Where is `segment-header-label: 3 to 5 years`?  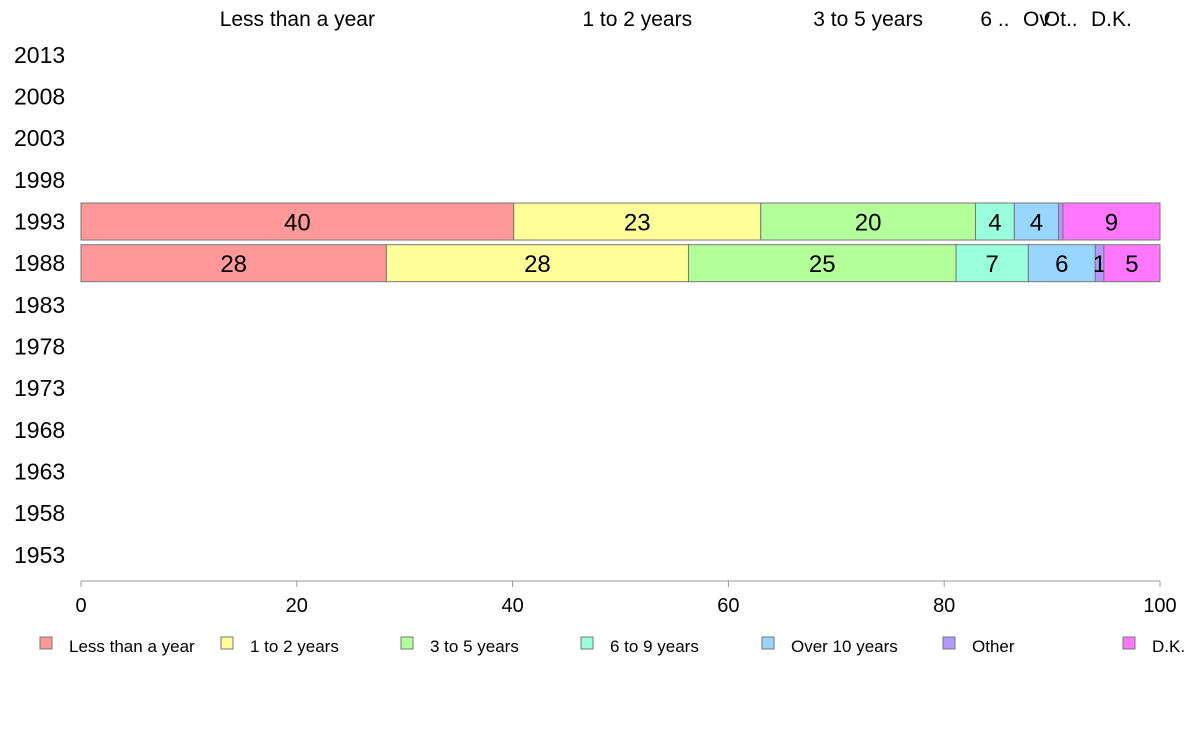 segment-header-label: 3 to 5 years is located at coordinates (868, 19).